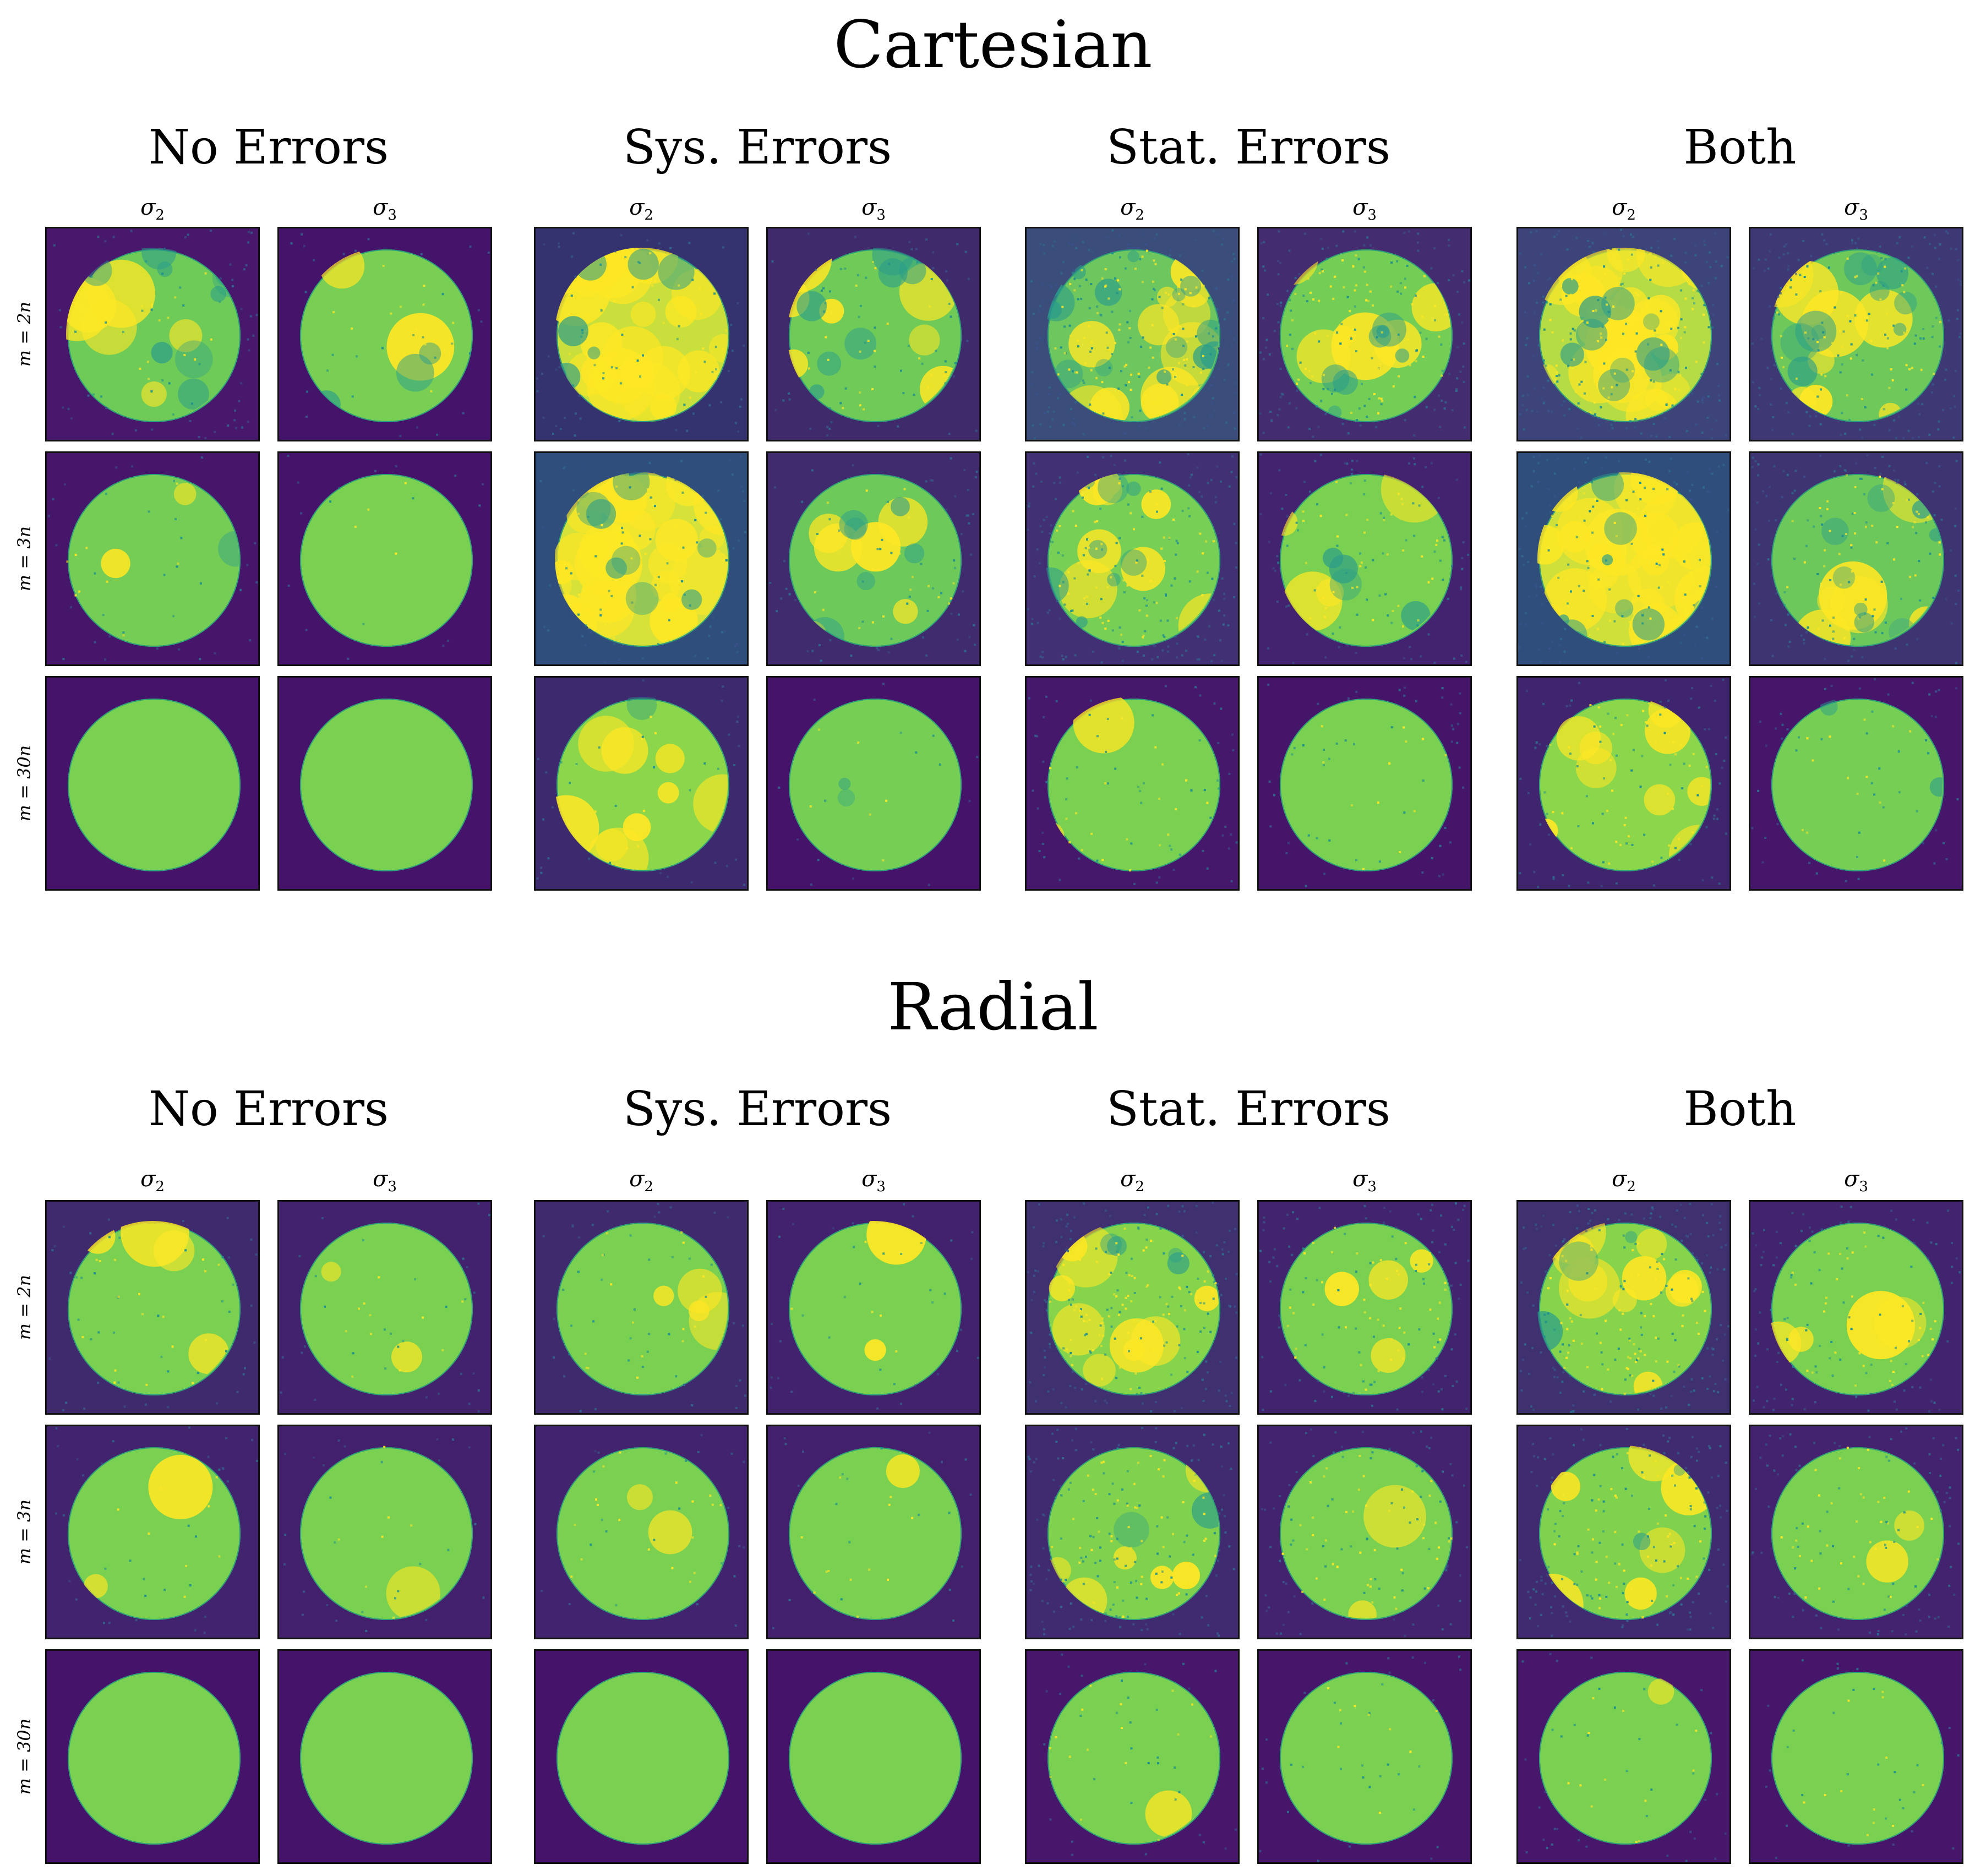  I want to click on cartesian-row-label-m-2n: m = 2n, so click(24, 334).